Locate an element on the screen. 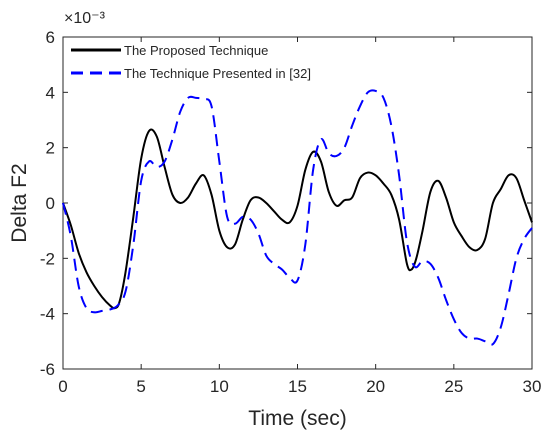 The height and width of the screenshot is (444, 550). y-tick-label: 6 is located at coordinates (50, 37).